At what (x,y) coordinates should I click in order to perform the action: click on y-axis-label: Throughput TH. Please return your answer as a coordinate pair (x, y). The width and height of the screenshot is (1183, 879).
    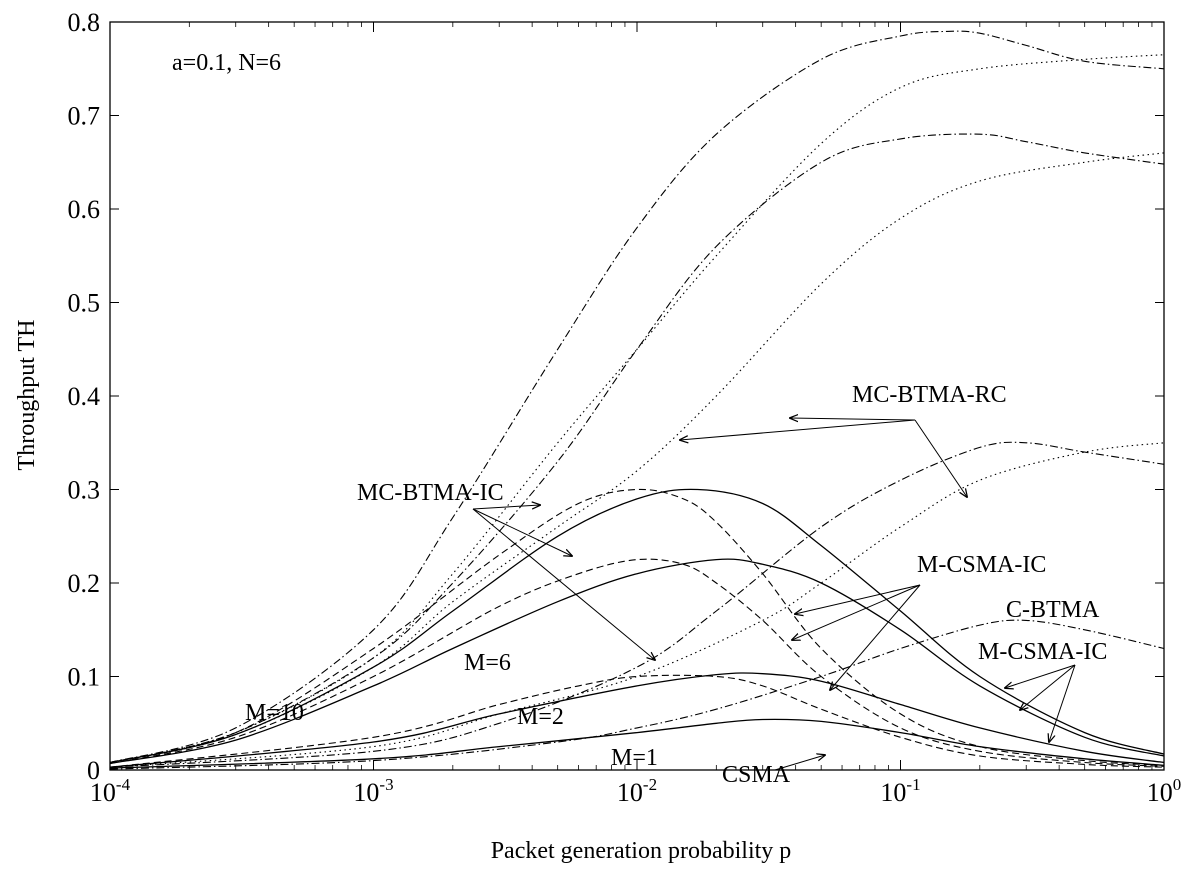
    Looking at the image, I should click on (27, 395).